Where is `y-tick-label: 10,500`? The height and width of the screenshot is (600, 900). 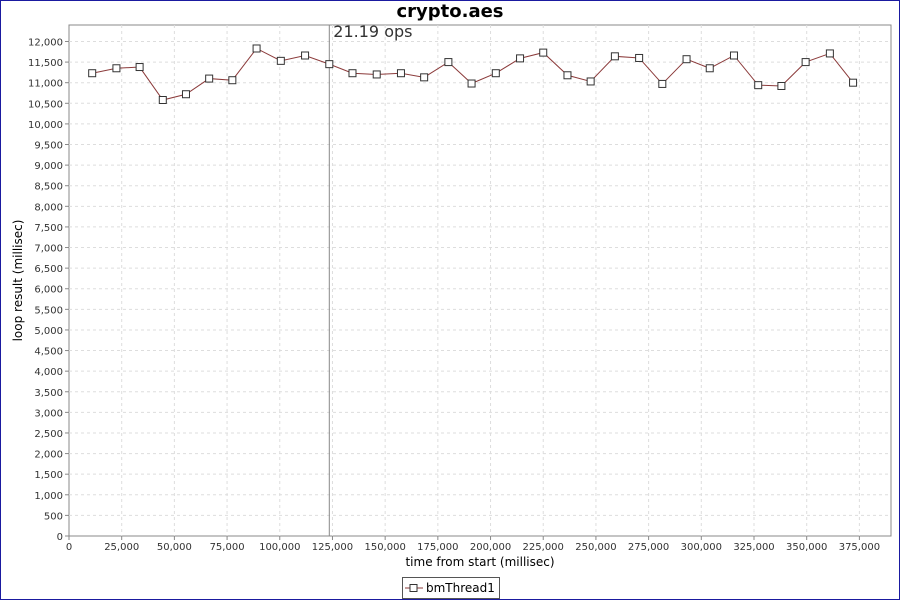 y-tick-label: 10,500 is located at coordinates (45, 104).